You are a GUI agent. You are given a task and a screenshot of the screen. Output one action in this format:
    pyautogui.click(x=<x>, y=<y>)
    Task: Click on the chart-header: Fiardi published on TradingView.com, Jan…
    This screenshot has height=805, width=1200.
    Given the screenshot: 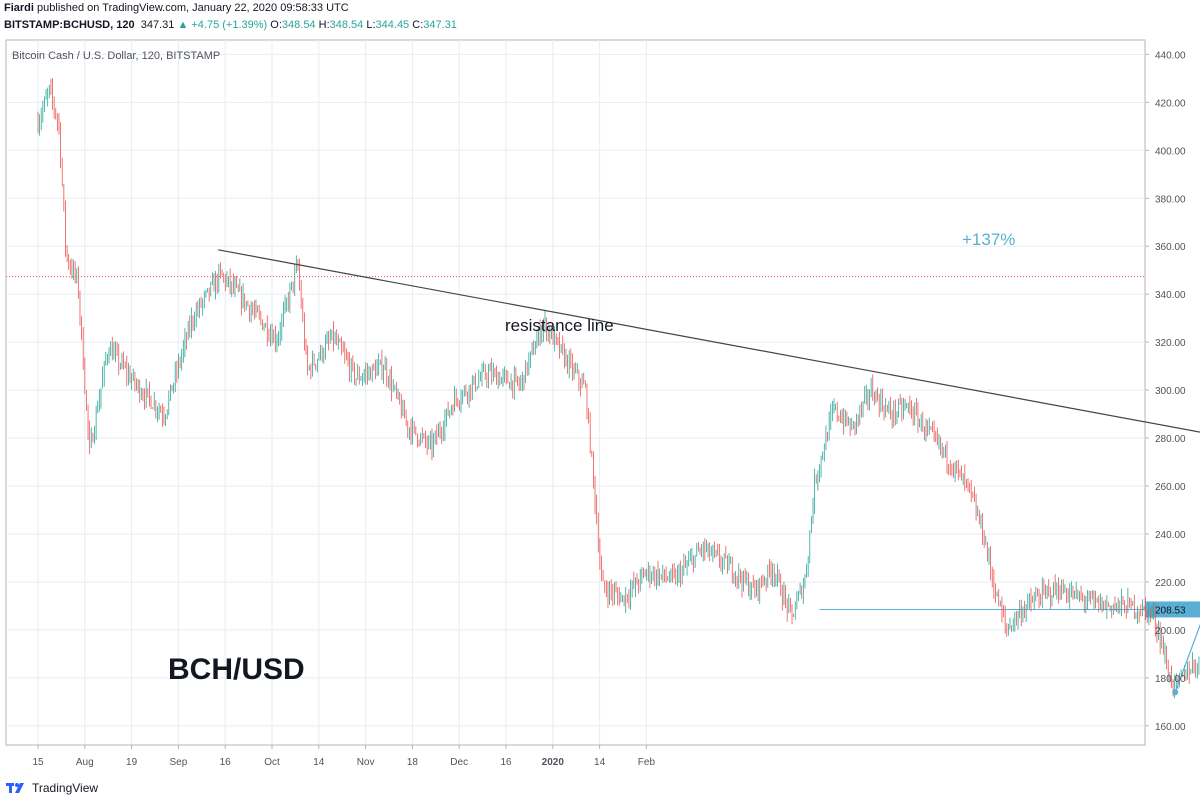 What is the action you would take?
    pyautogui.click(x=600, y=18)
    